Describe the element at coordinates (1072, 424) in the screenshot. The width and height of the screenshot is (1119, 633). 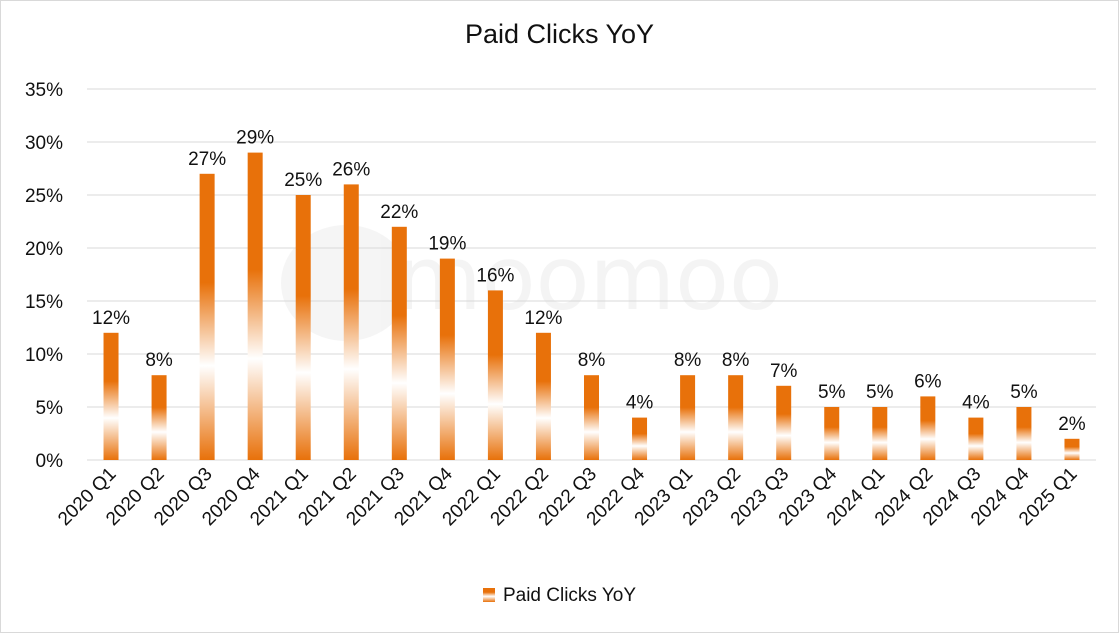
I see `data-label: 2%` at that location.